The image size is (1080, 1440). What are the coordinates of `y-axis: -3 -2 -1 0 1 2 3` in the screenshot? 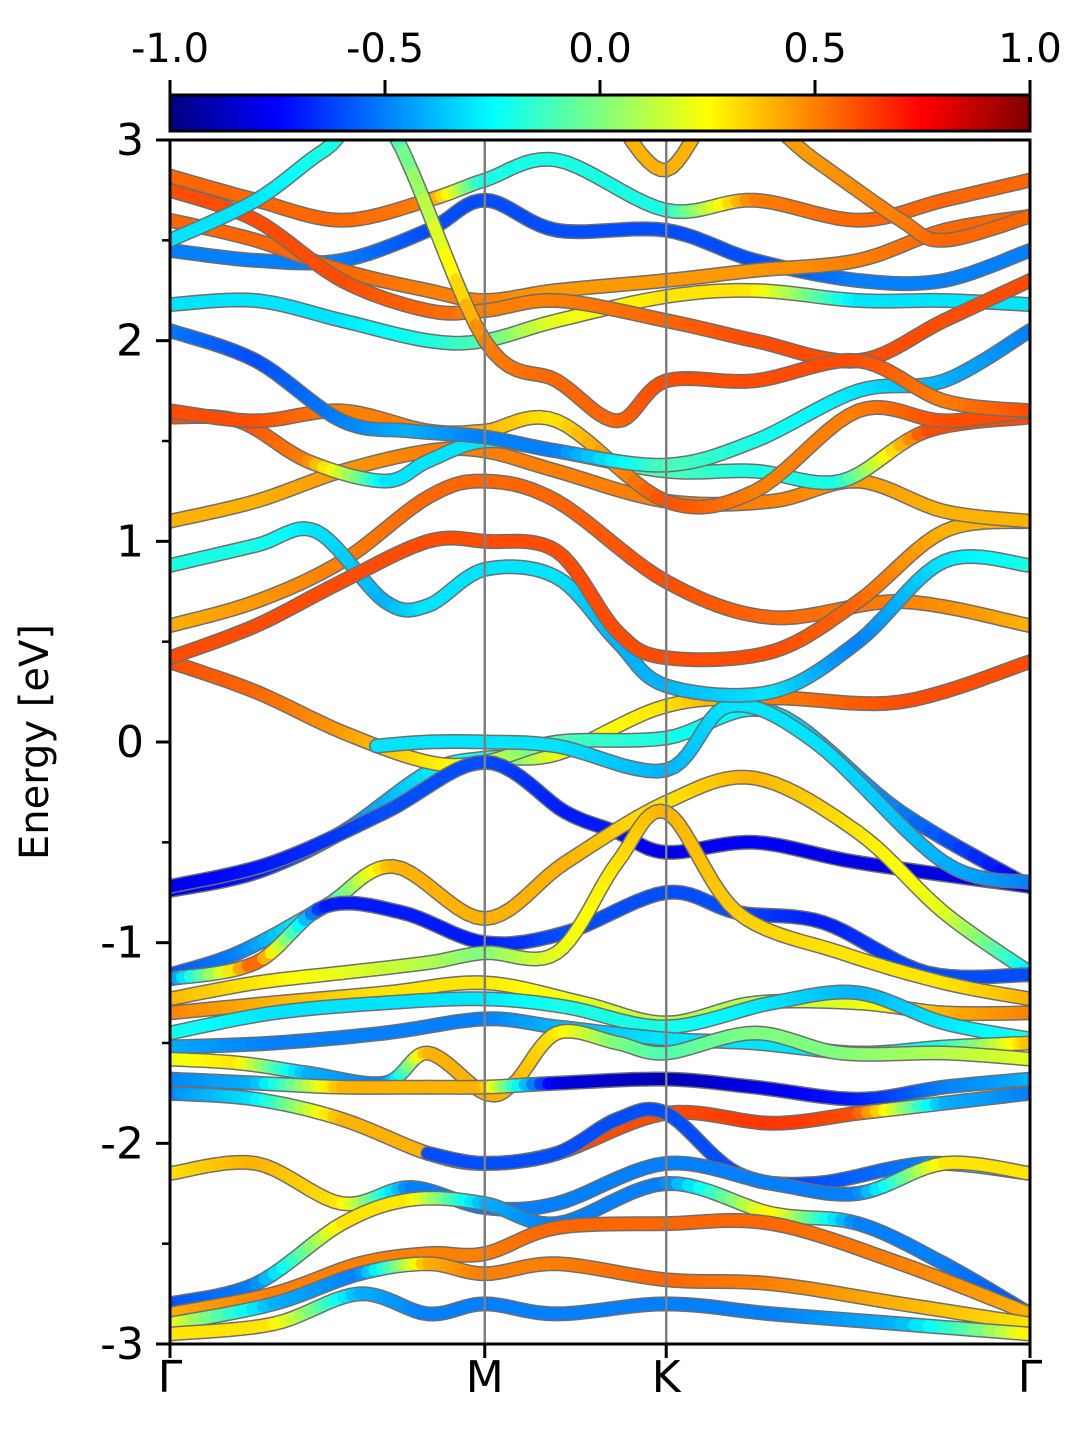 It's located at (135, 742).